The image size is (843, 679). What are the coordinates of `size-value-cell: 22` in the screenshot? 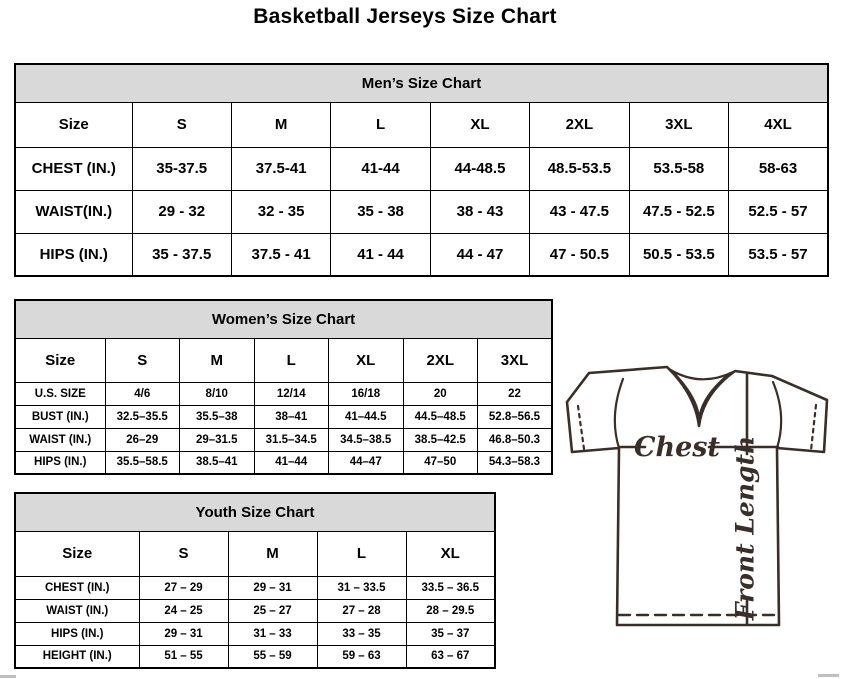 It's located at (515, 393).